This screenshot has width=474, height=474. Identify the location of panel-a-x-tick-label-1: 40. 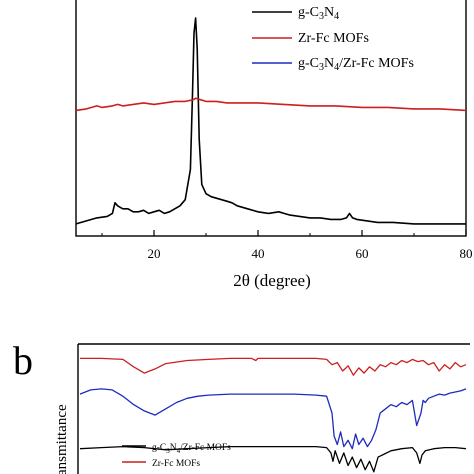
(258, 253).